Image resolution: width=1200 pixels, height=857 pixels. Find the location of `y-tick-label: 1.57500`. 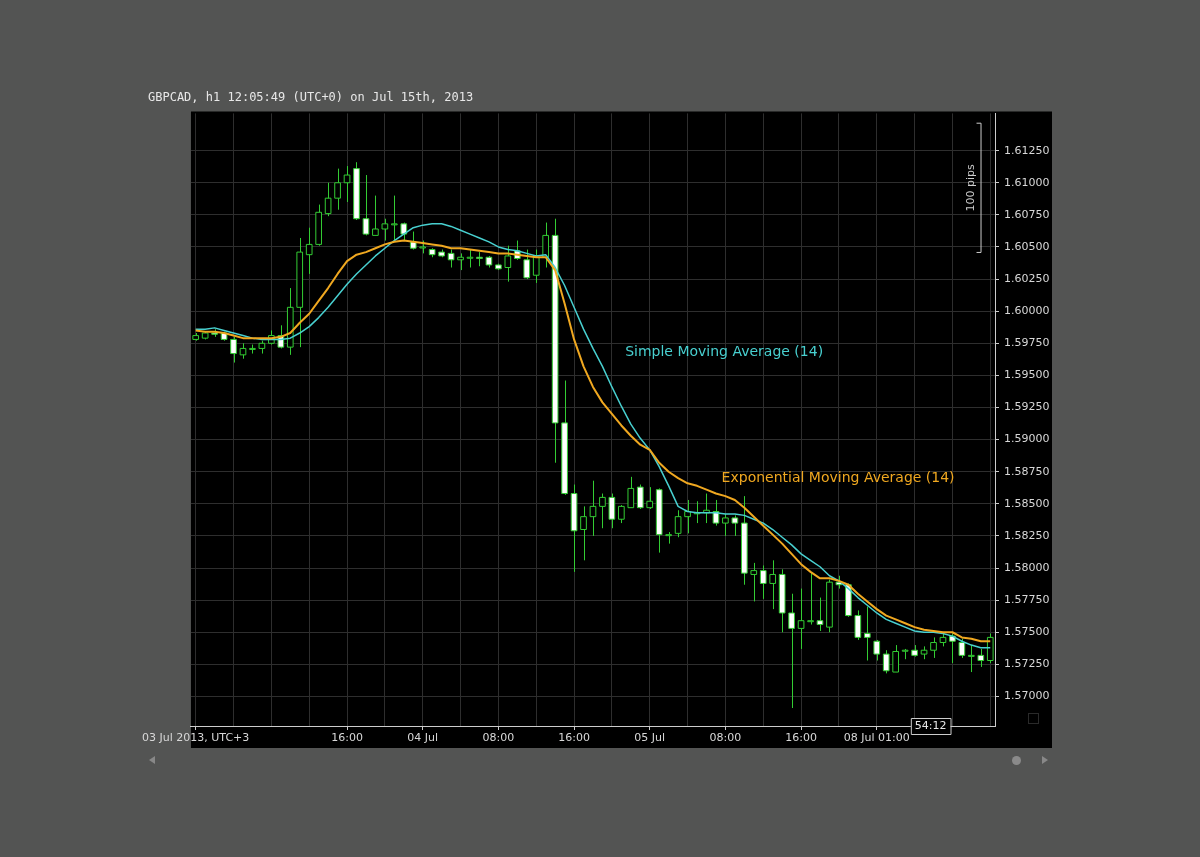

y-tick-label: 1.57500 is located at coordinates (1027, 632).